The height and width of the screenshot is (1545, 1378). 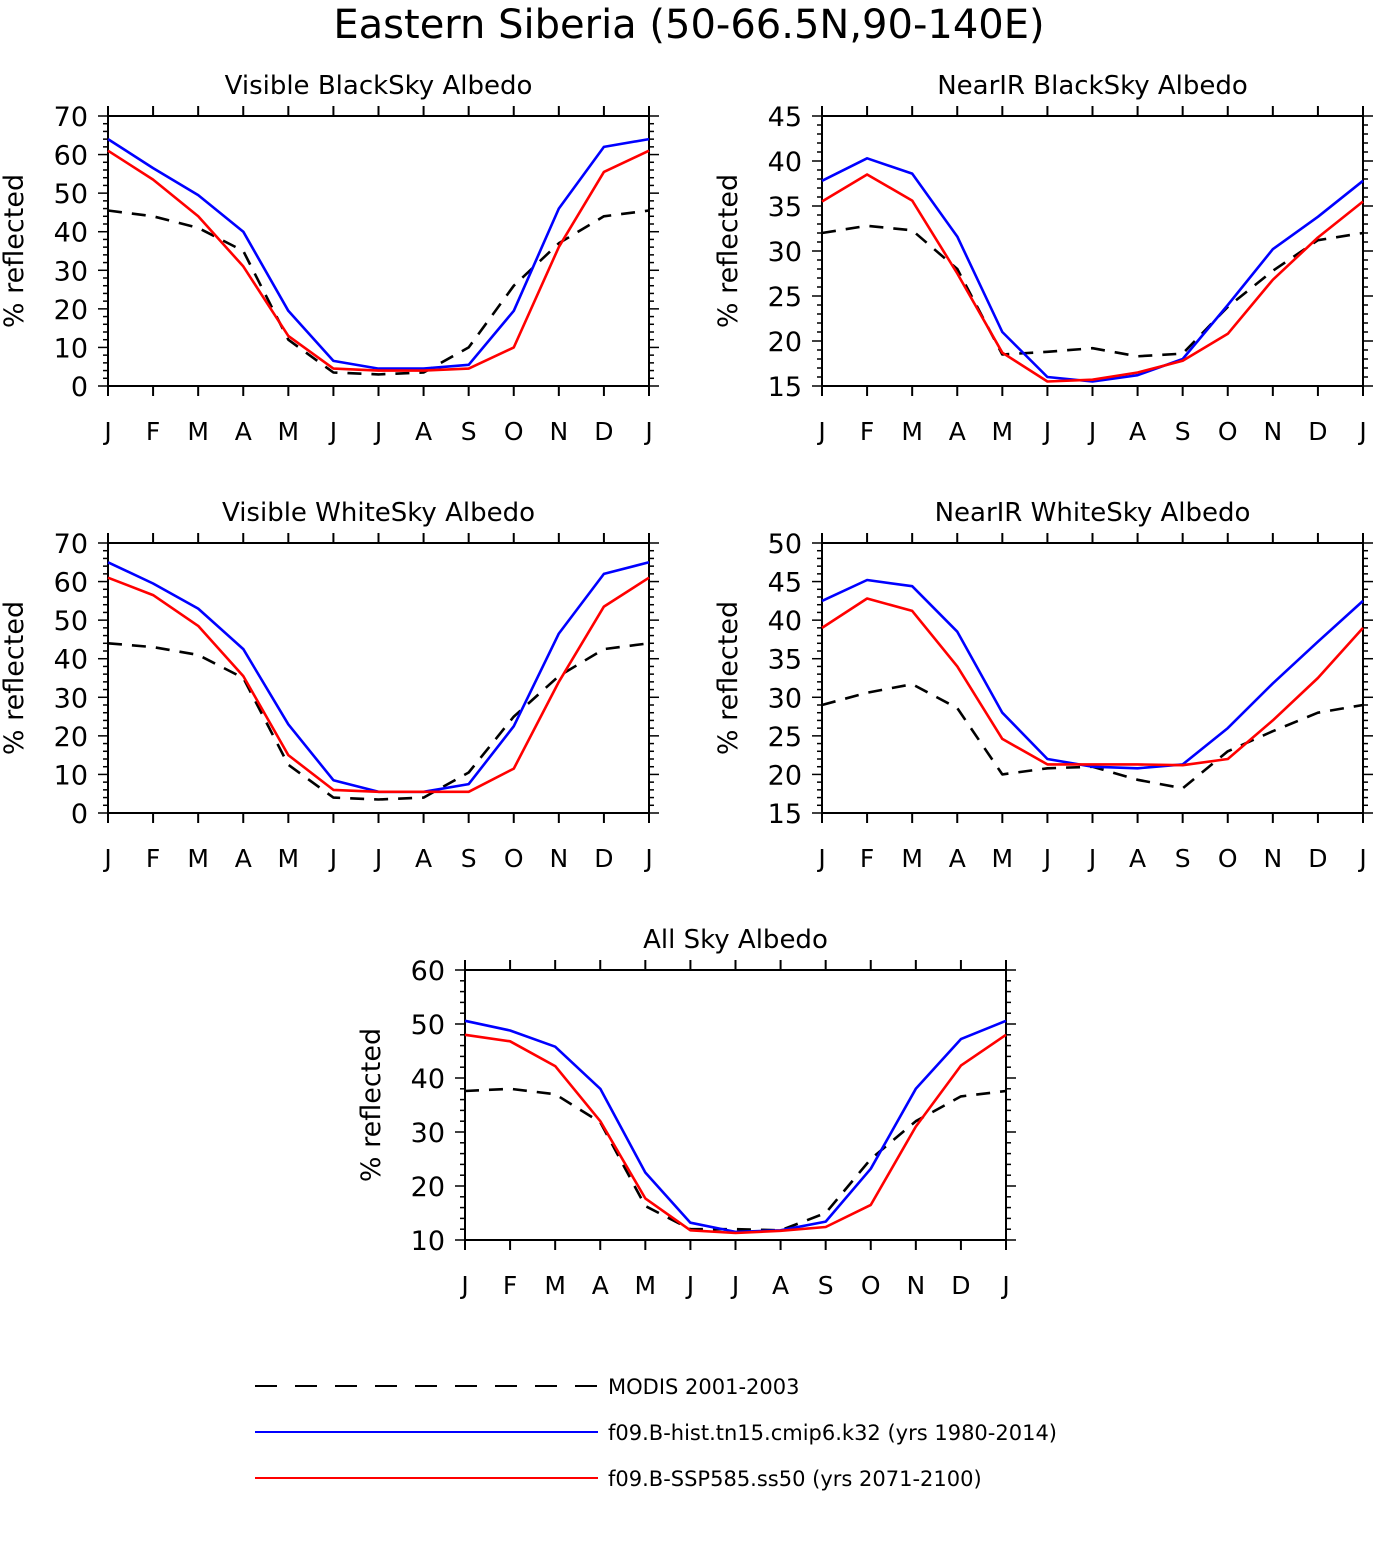 What do you see at coordinates (71, 117) in the screenshot?
I see `y-tick-label: 70` at bounding box center [71, 117].